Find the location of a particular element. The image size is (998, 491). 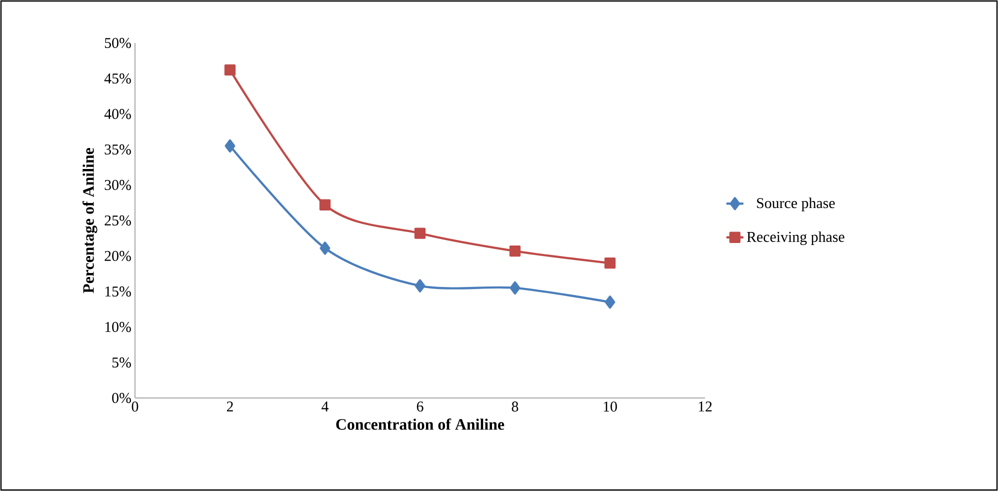

y-tick-label: 5% is located at coordinates (121, 362).